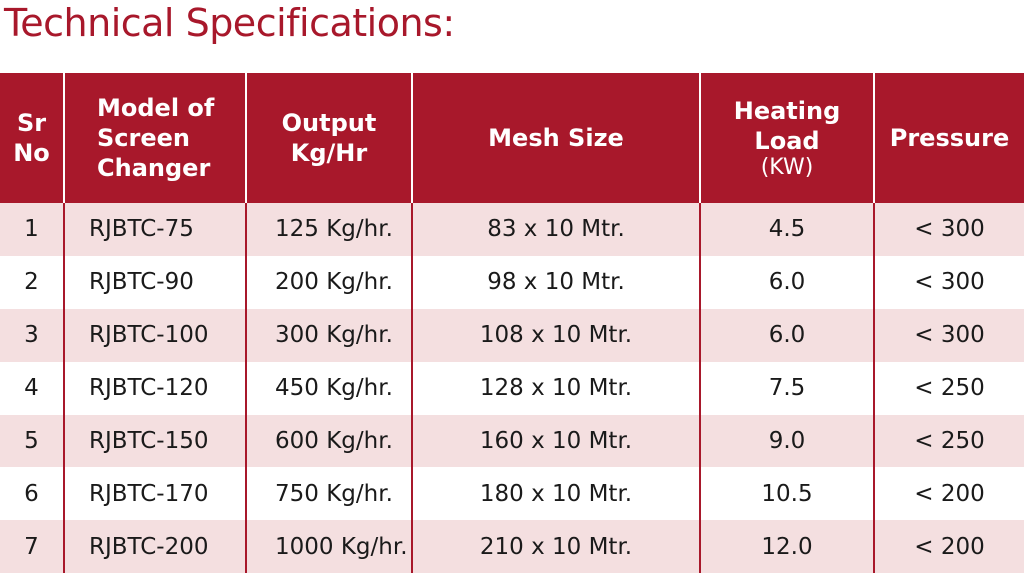  I want to click on cell-model: RJBTC-100, so click(154, 335).